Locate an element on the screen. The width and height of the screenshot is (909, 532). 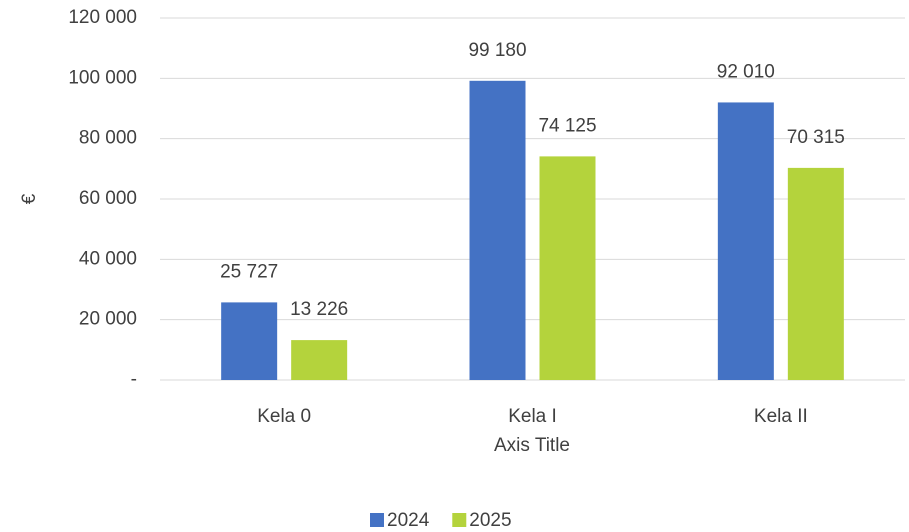
data-label: 92 010 is located at coordinates (746, 71).